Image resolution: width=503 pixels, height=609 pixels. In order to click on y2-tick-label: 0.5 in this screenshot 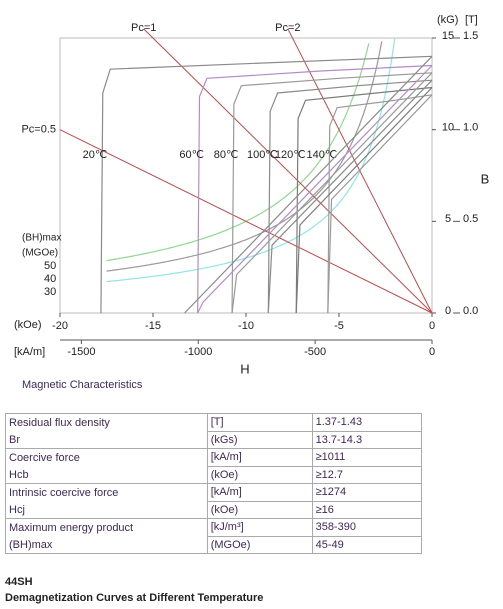, I will do `click(470, 219)`.